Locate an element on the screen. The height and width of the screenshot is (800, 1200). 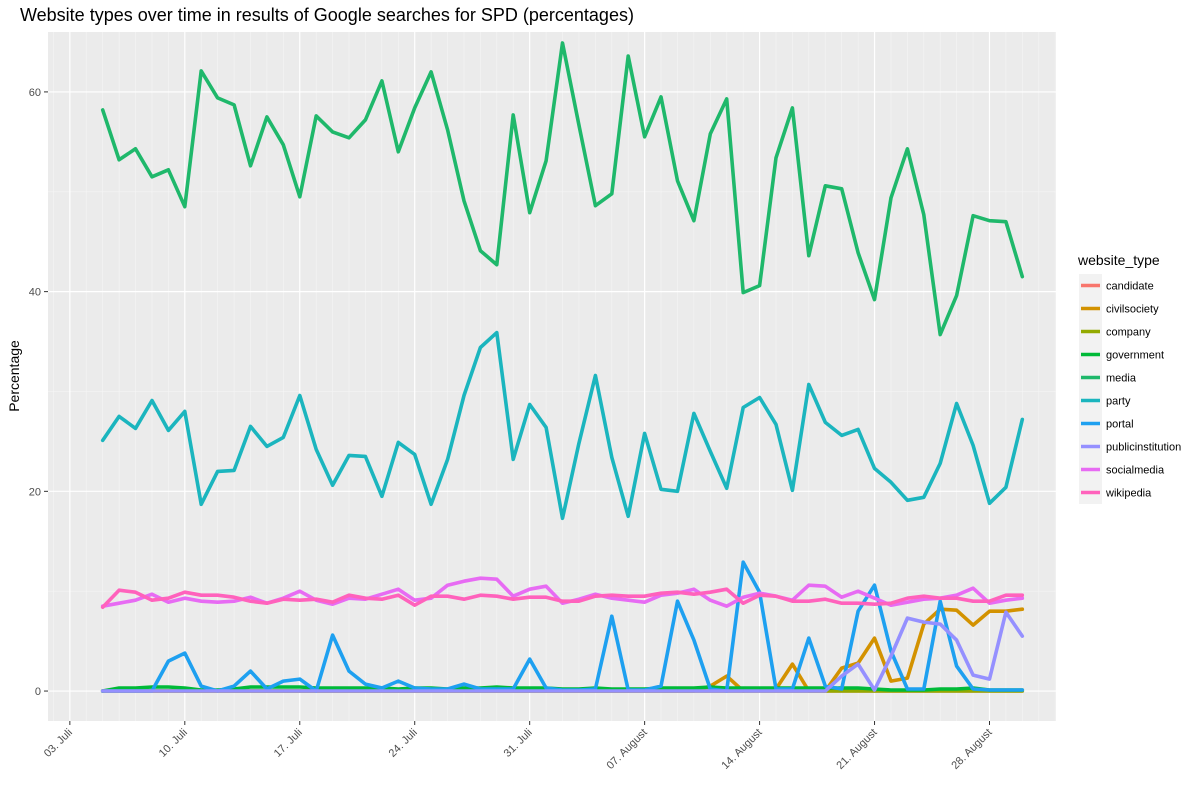
x-tick-label: 03. Juli is located at coordinates (58, 743).